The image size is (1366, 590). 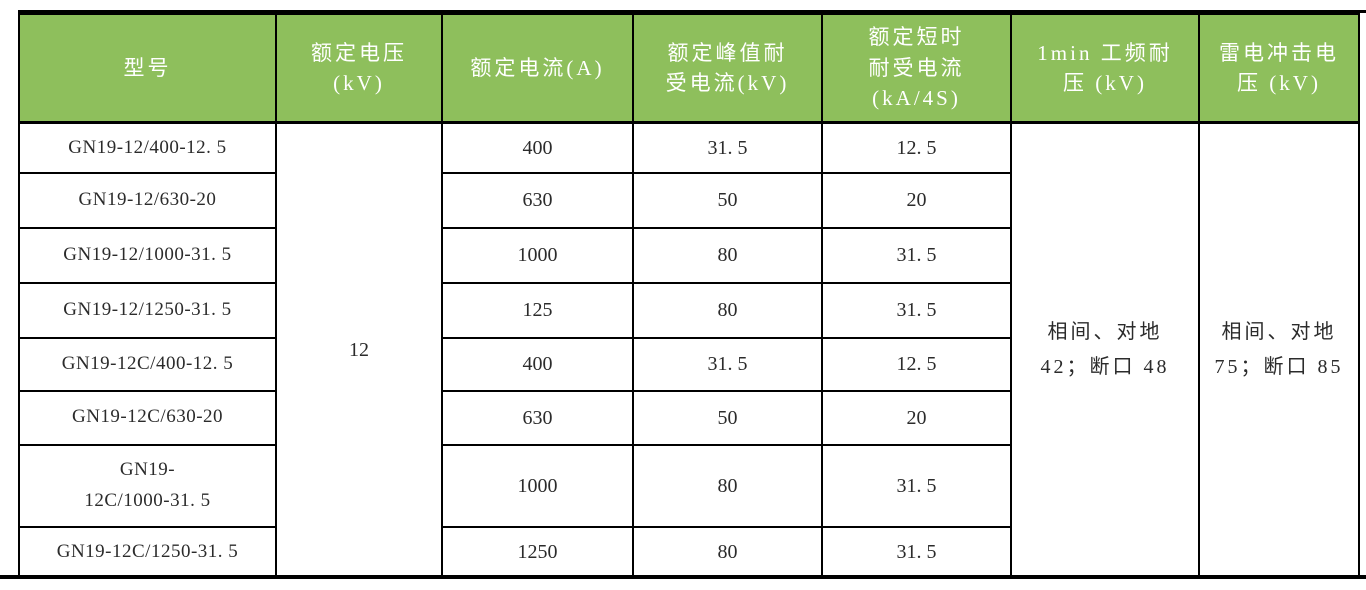 What do you see at coordinates (537, 552) in the screenshot?
I see `rated-current-cell: 1250` at bounding box center [537, 552].